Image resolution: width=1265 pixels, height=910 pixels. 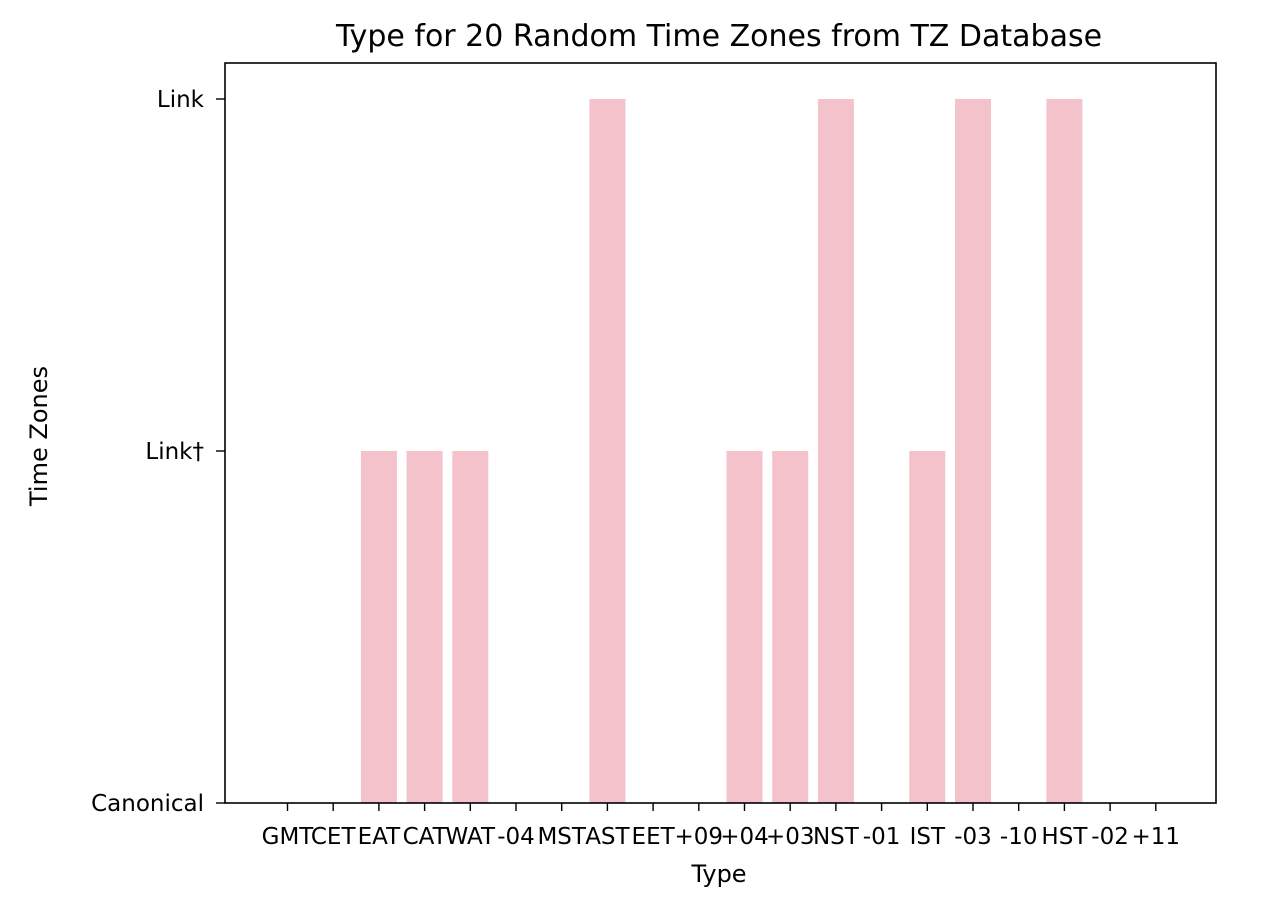 I want to click on bar-CAT, so click(x=424, y=627).